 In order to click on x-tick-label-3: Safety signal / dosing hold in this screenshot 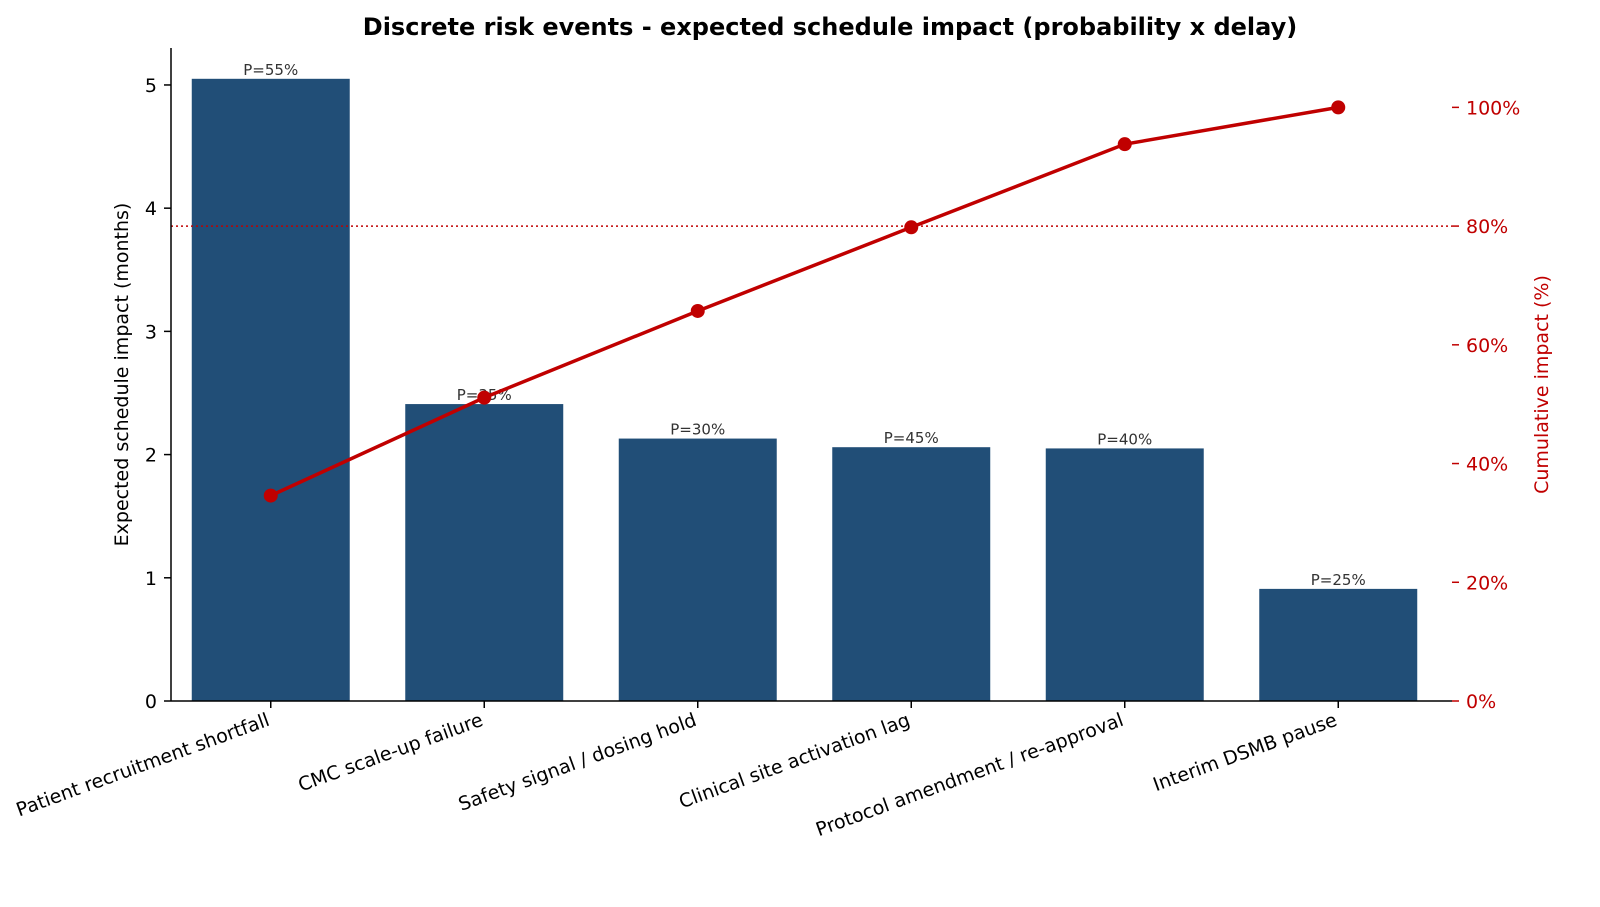, I will do `click(578, 762)`.